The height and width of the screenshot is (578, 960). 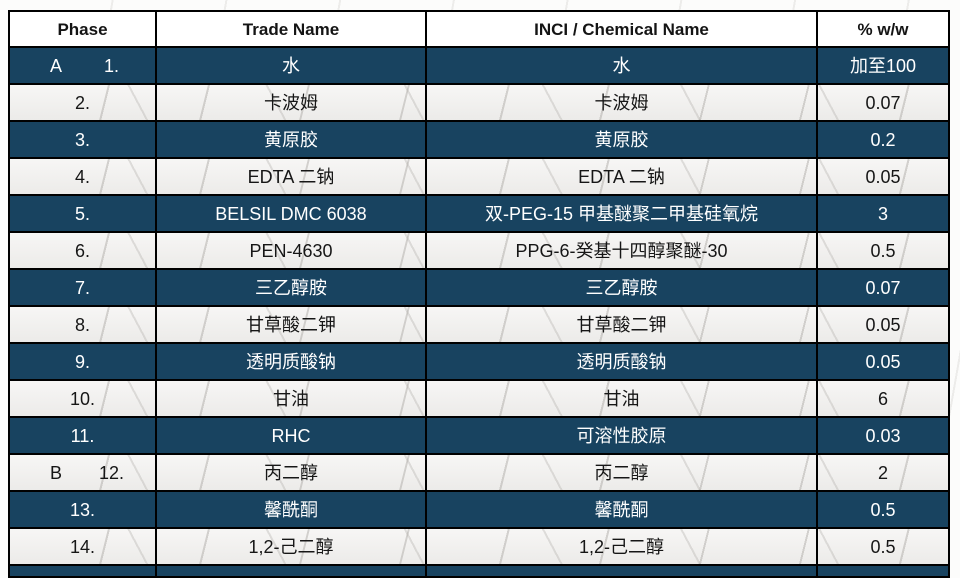 What do you see at coordinates (83, 29) in the screenshot?
I see `column-header-phase: Phase` at bounding box center [83, 29].